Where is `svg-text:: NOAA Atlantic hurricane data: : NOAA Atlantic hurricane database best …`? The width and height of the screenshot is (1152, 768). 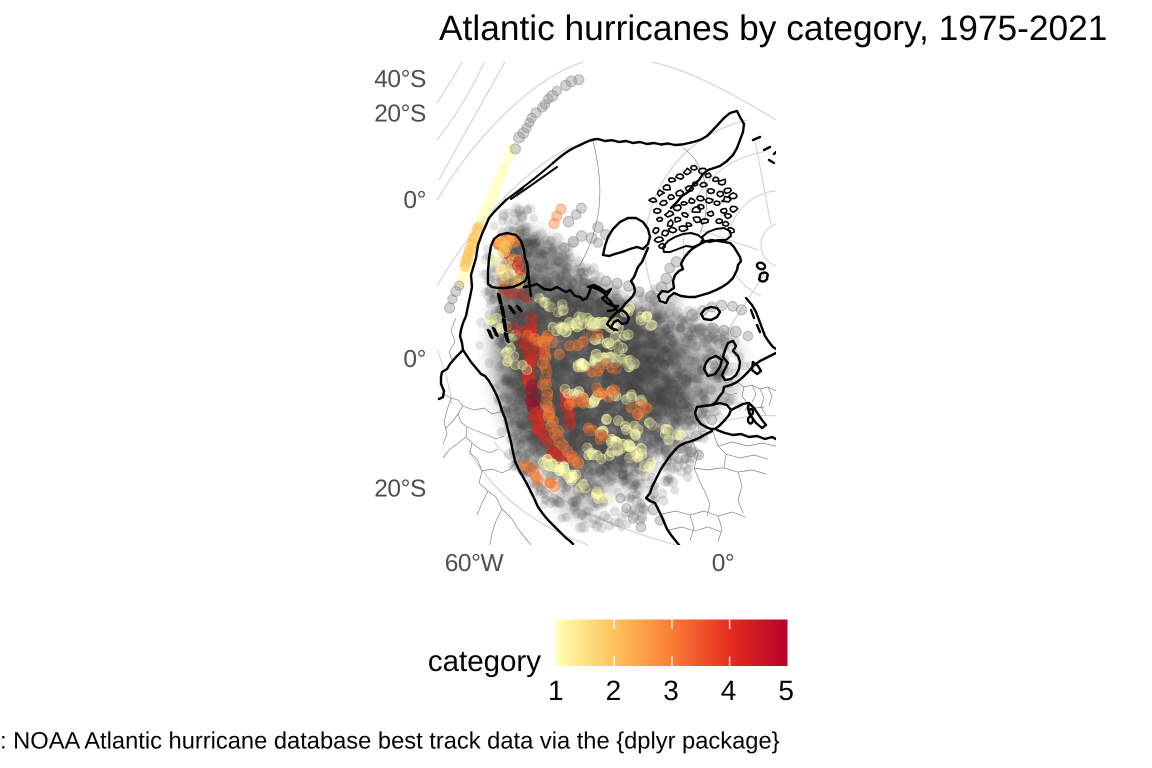 svg-text:: NOAA Atlantic hurricane data: : NOAA Atlantic hurricane database best … is located at coordinates (390, 742).